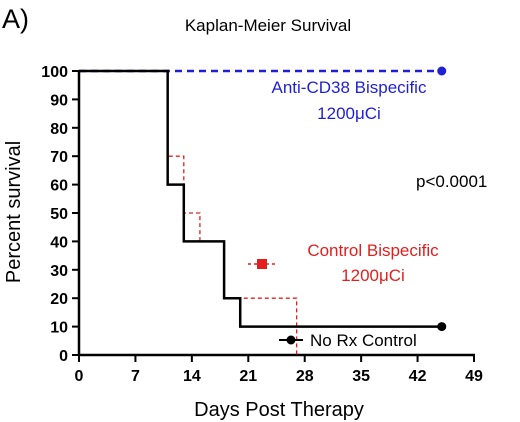 This screenshot has height=422, width=520. I want to click on y-tick-label: 100, so click(54, 72).